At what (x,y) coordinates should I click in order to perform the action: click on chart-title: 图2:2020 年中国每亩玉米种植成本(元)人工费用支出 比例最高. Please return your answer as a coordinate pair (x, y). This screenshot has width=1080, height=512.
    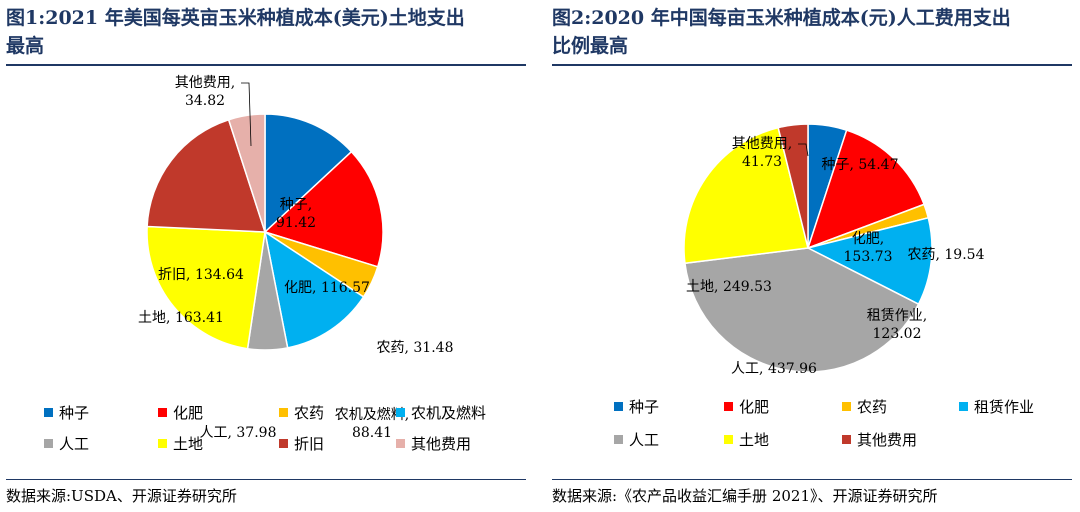
    Looking at the image, I should click on (814, 32).